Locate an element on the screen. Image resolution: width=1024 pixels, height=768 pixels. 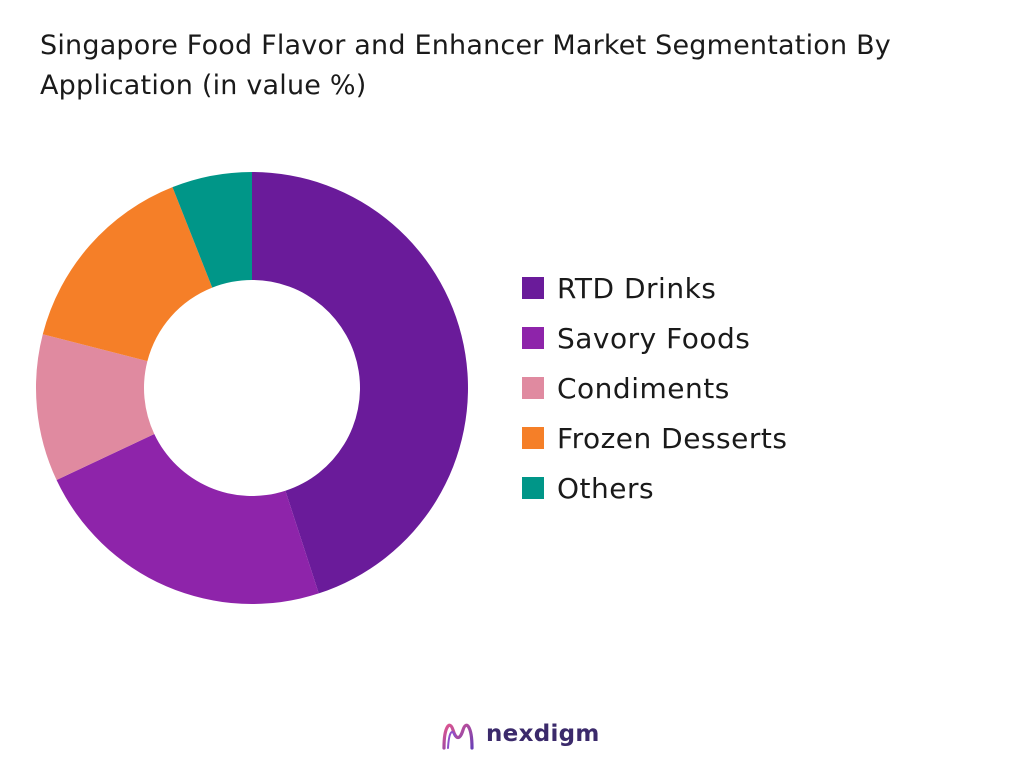
legend-label: RTD Drinks is located at coordinates (637, 288).